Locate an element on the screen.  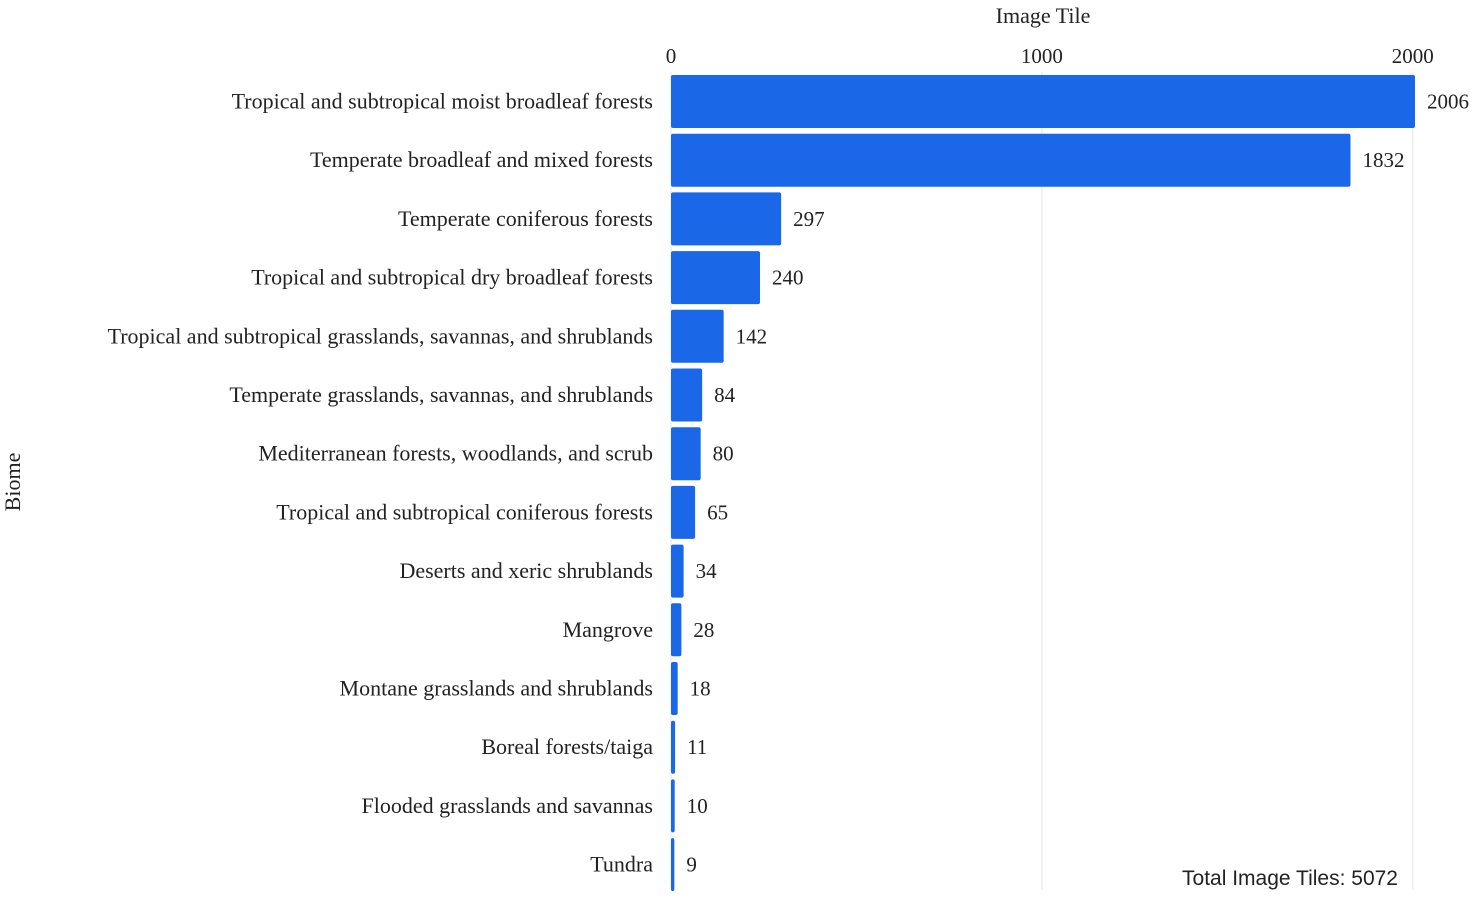
value-label: 18 is located at coordinates (700, 689).